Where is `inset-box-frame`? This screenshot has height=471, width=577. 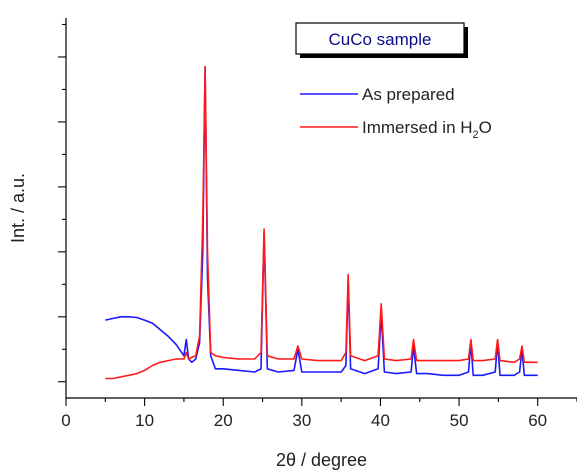
inset-box-frame is located at coordinates (380, 38).